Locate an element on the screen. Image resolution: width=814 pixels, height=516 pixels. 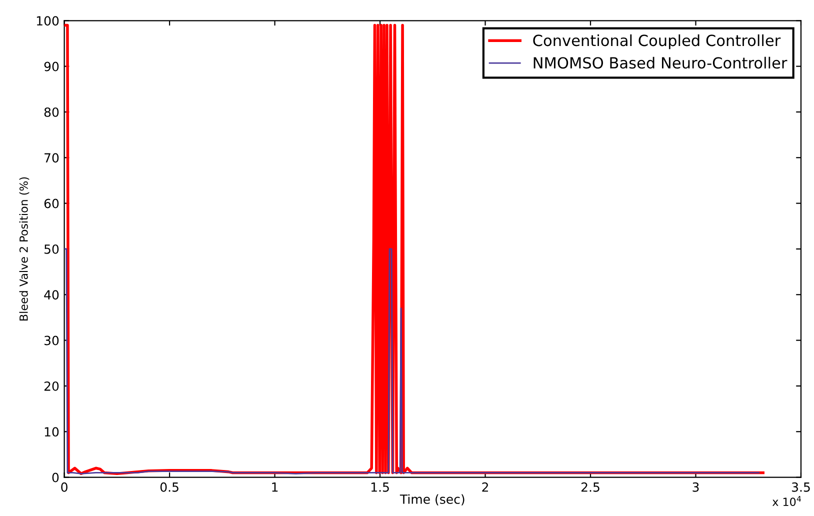
y-axis-title: Bleed Valve 2 Position (%) is located at coordinates (24, 248).